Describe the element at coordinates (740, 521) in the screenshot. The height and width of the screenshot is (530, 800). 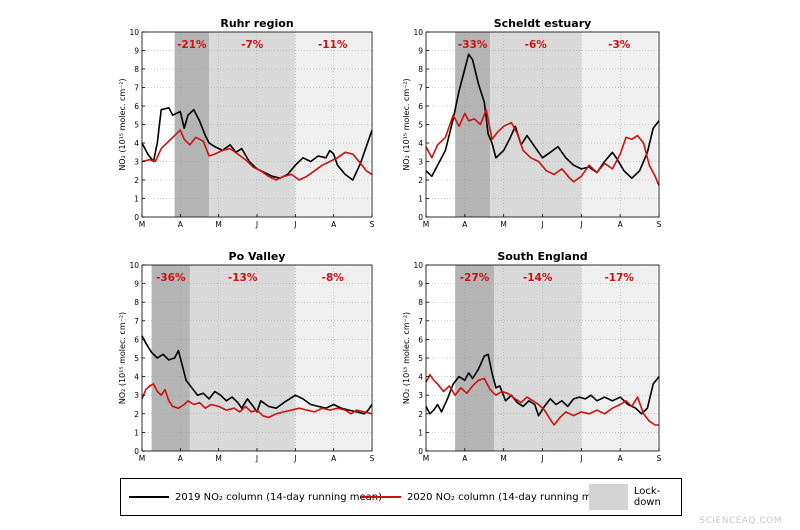
I see `watermark: SCIENCEAQ.COM` at that location.